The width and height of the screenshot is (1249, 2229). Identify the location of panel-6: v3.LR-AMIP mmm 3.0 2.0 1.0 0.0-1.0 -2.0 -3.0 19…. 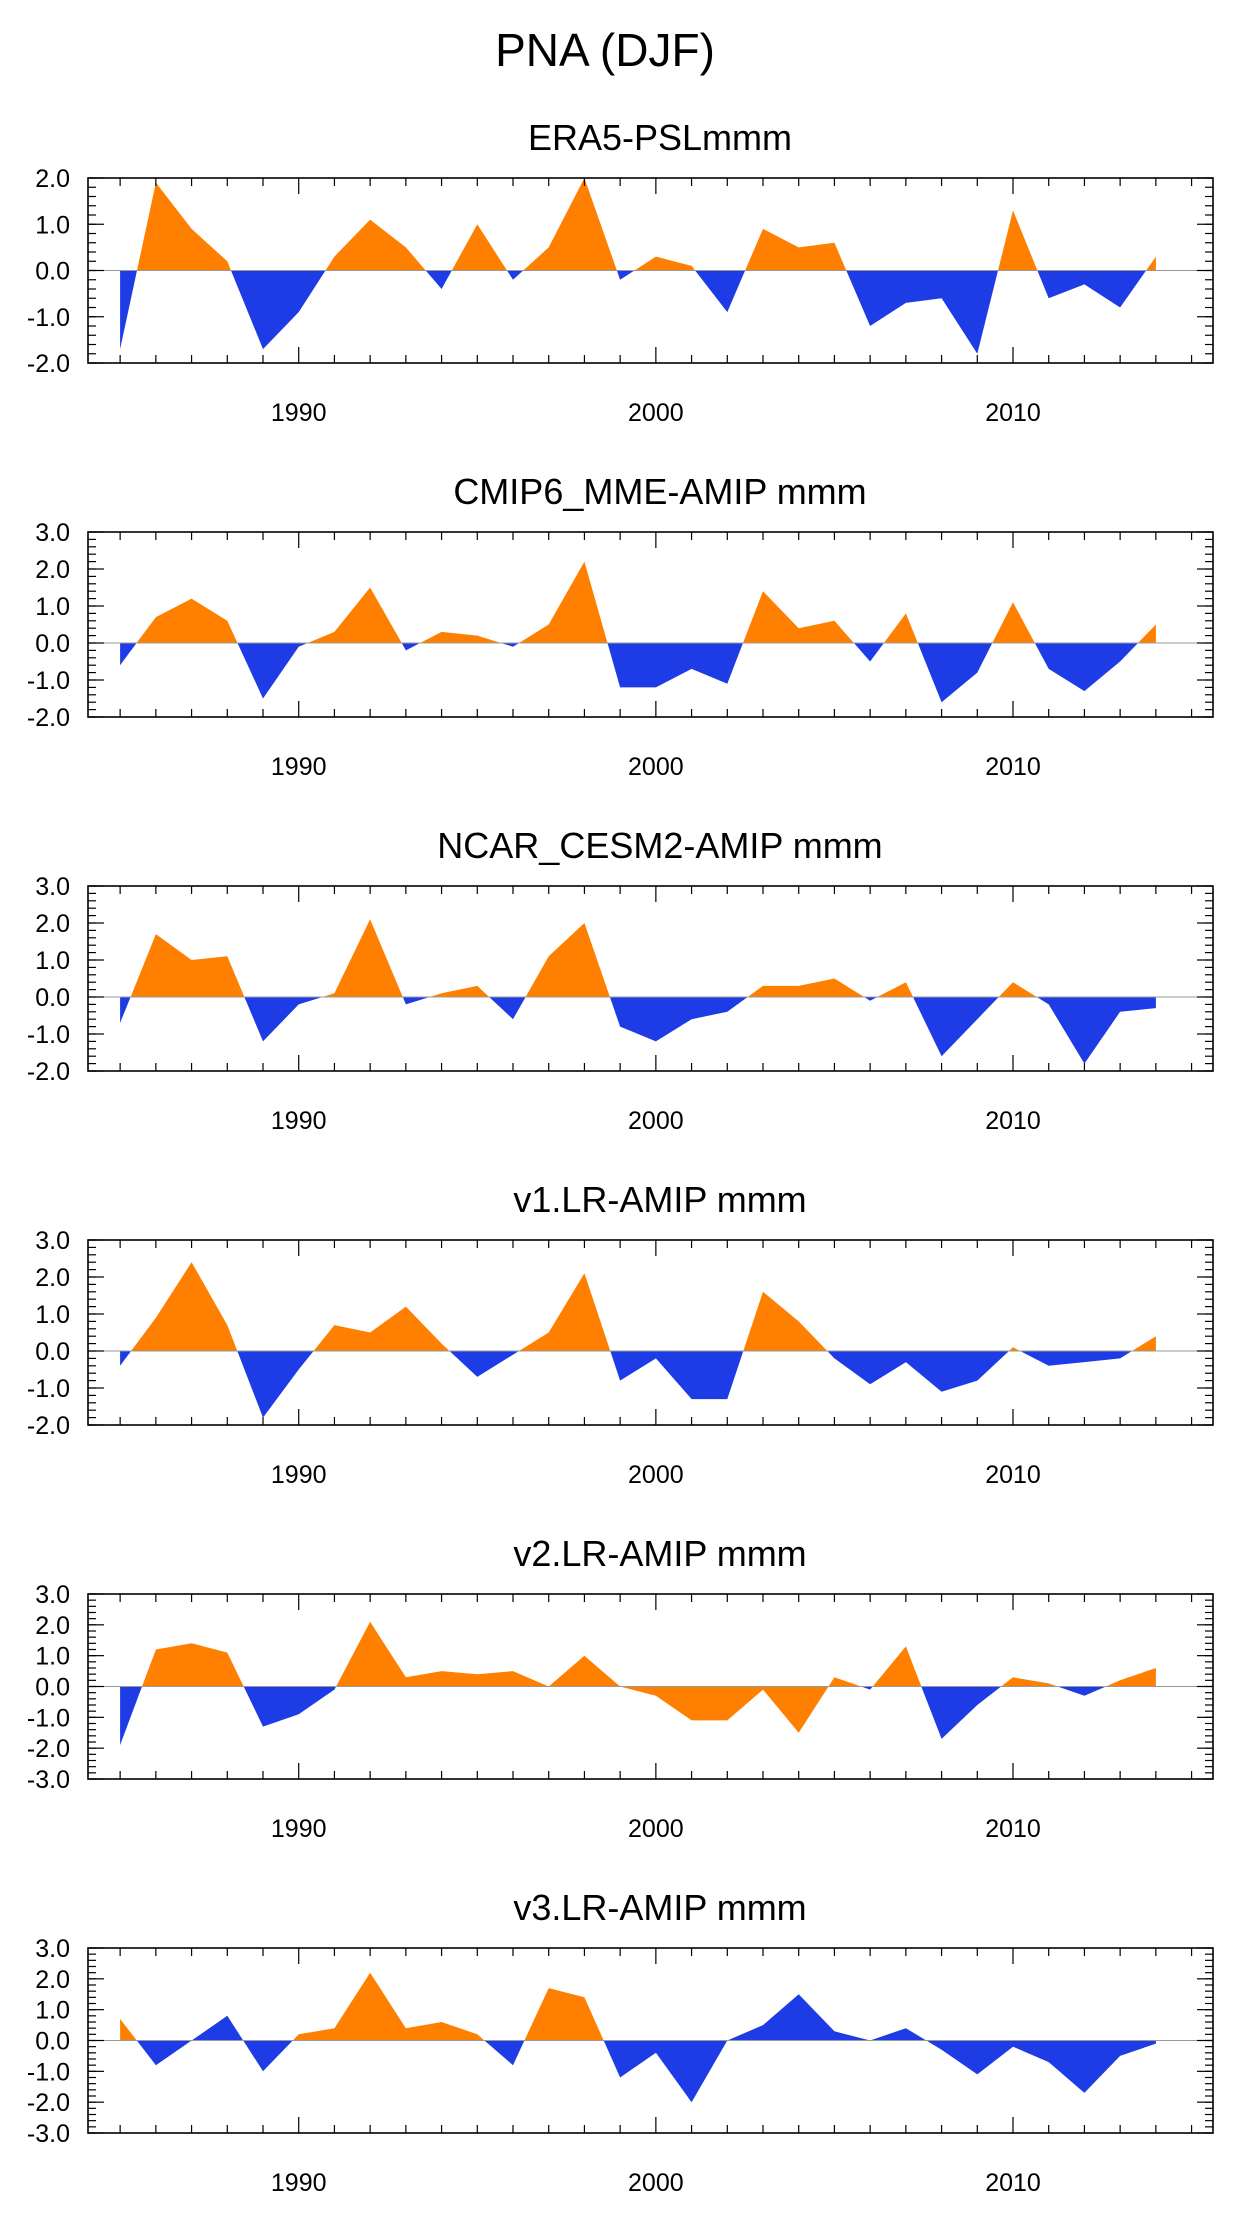
(620, 2042).